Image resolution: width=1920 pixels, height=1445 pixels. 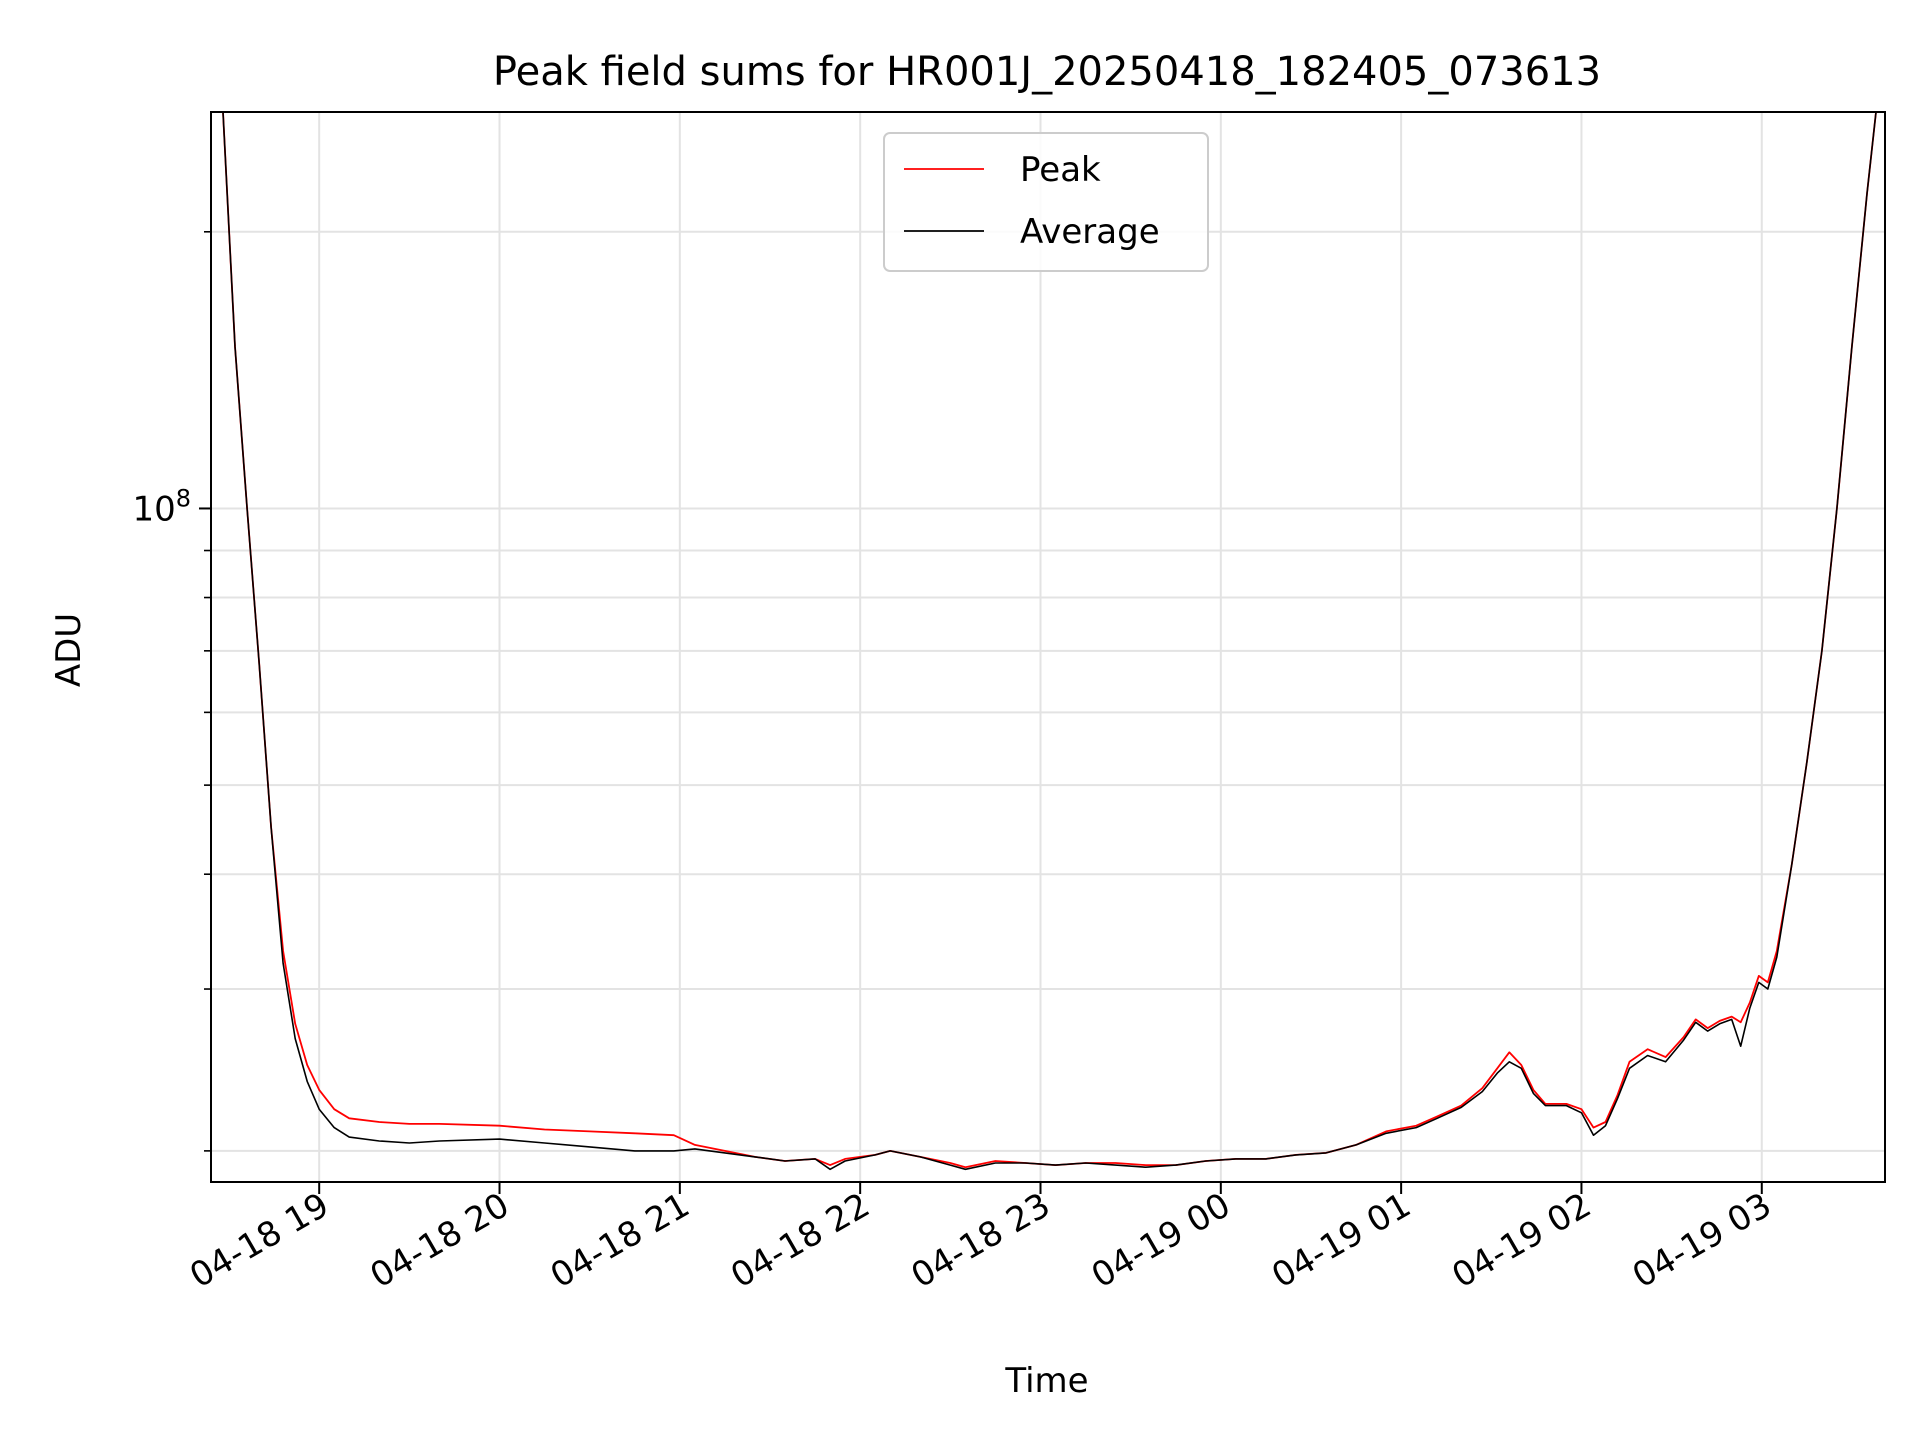 I want to click on y-tick-label: 108, so click(x=161, y=506).